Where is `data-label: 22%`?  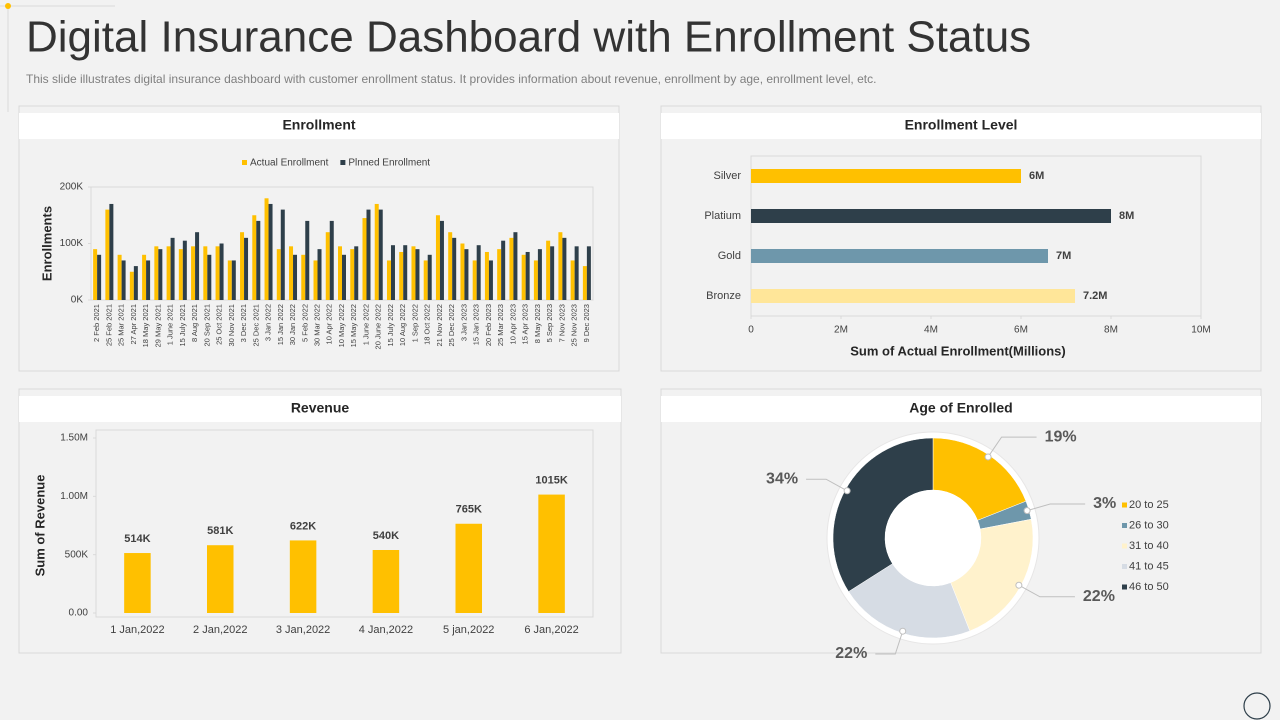
data-label: 22% is located at coordinates (851, 653).